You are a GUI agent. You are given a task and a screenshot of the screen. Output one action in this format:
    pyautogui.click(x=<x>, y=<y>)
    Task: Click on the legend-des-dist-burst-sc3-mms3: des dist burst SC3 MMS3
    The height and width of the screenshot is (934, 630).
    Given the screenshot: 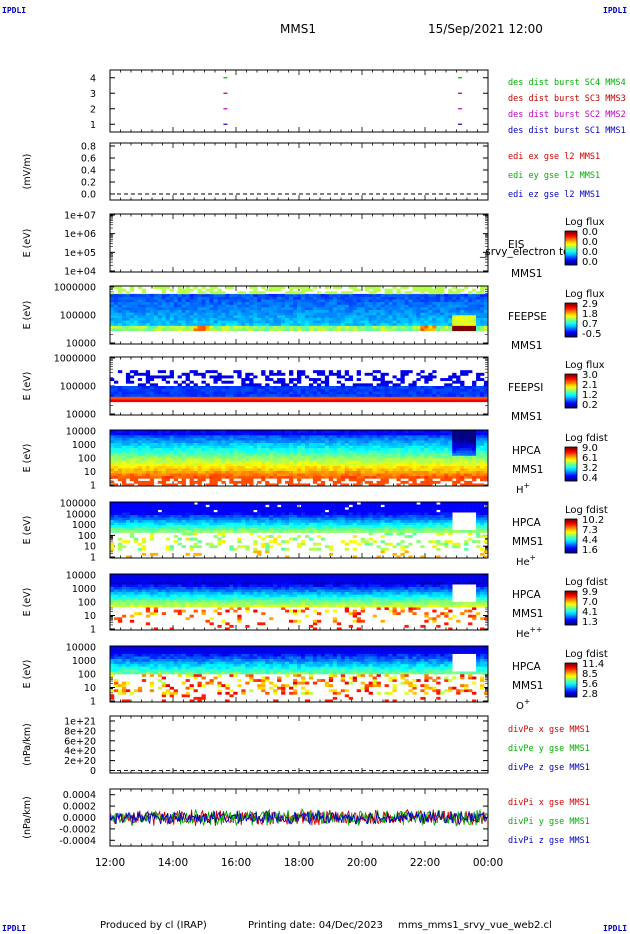 What is the action you would take?
    pyautogui.click(x=567, y=99)
    